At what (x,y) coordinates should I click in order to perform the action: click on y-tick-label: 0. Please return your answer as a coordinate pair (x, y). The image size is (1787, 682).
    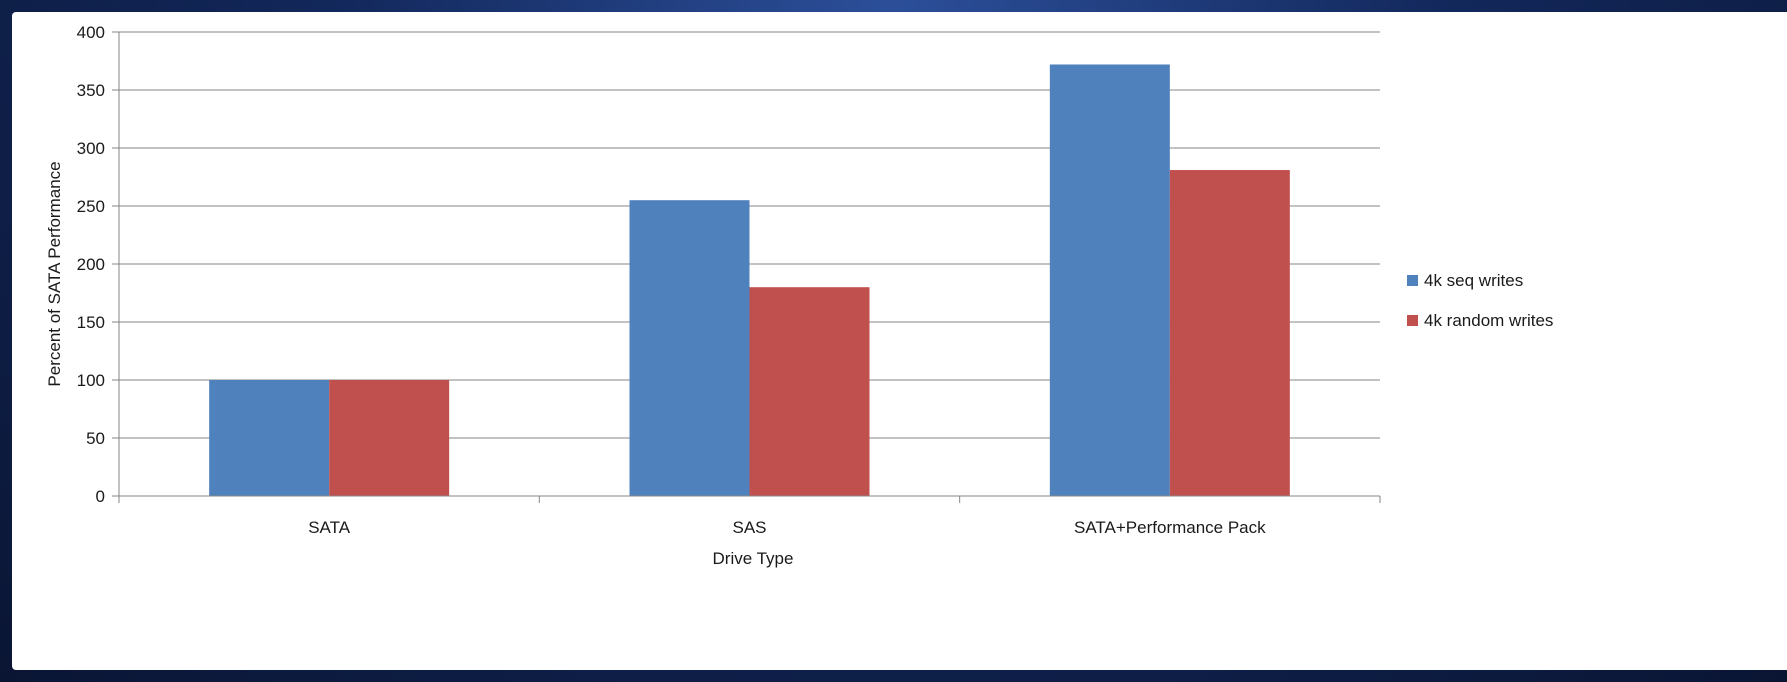
    Looking at the image, I should click on (100, 496).